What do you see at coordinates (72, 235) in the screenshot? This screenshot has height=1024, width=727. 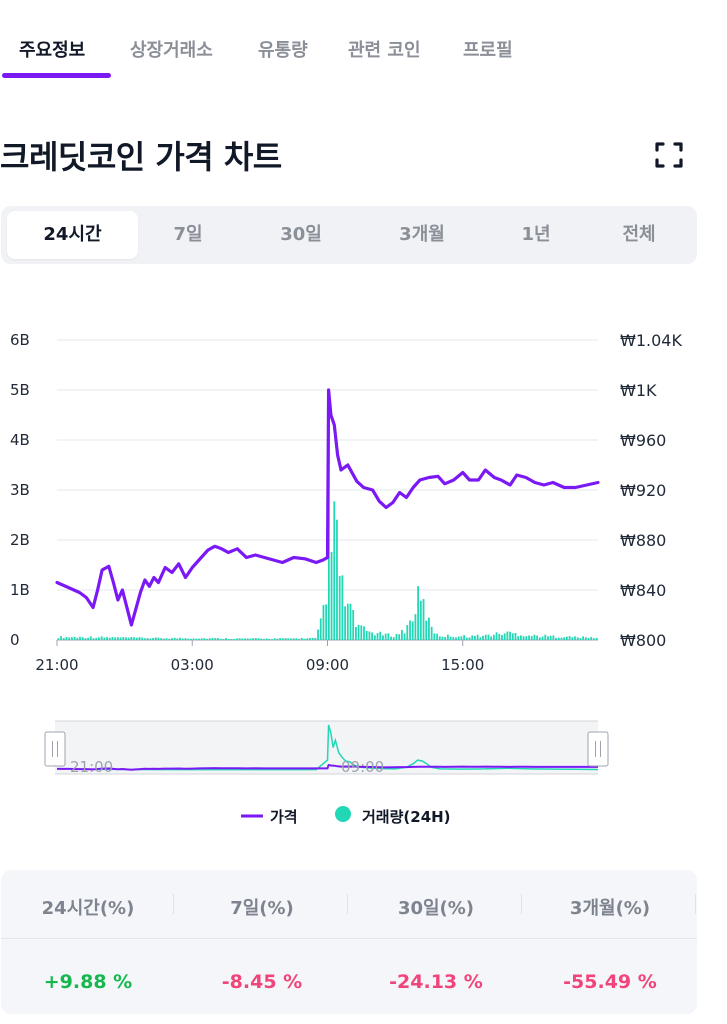 I see `range-24h: 24시간` at bounding box center [72, 235].